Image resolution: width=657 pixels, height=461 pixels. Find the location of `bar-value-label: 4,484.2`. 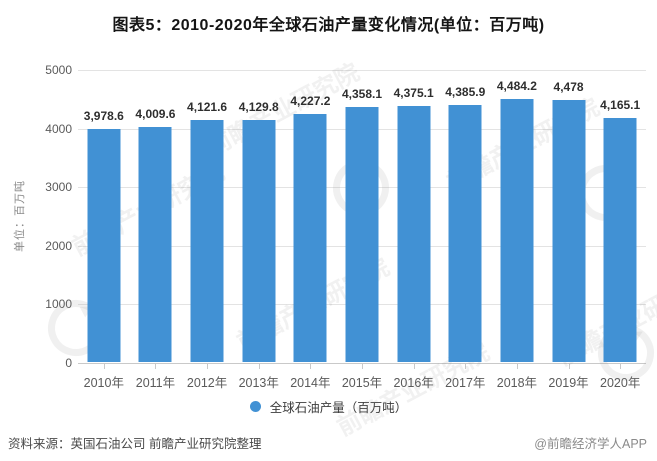

bar-value-label: 4,484.2 is located at coordinates (516, 86).